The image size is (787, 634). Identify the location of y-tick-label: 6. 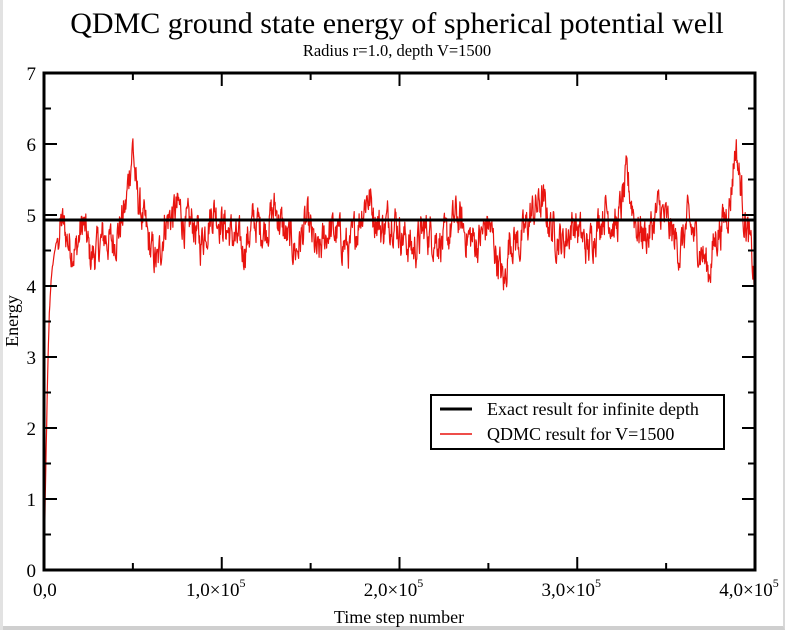
(32, 145).